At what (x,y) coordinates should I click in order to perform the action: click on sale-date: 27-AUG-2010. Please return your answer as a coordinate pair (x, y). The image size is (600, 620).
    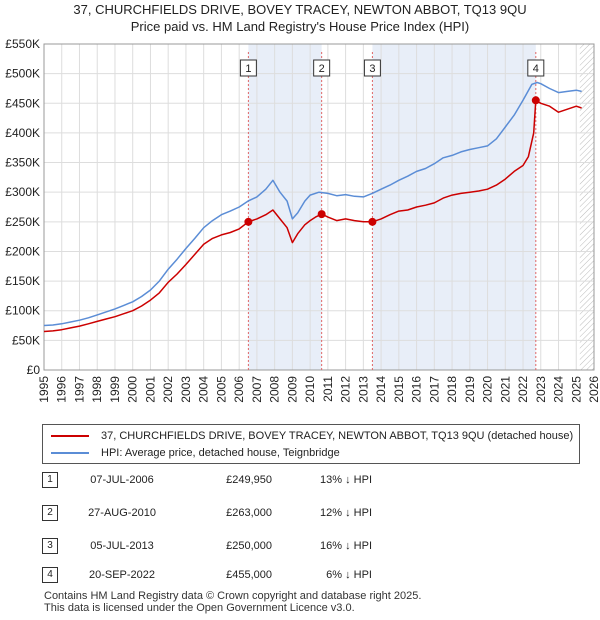
    Looking at the image, I should click on (122, 513).